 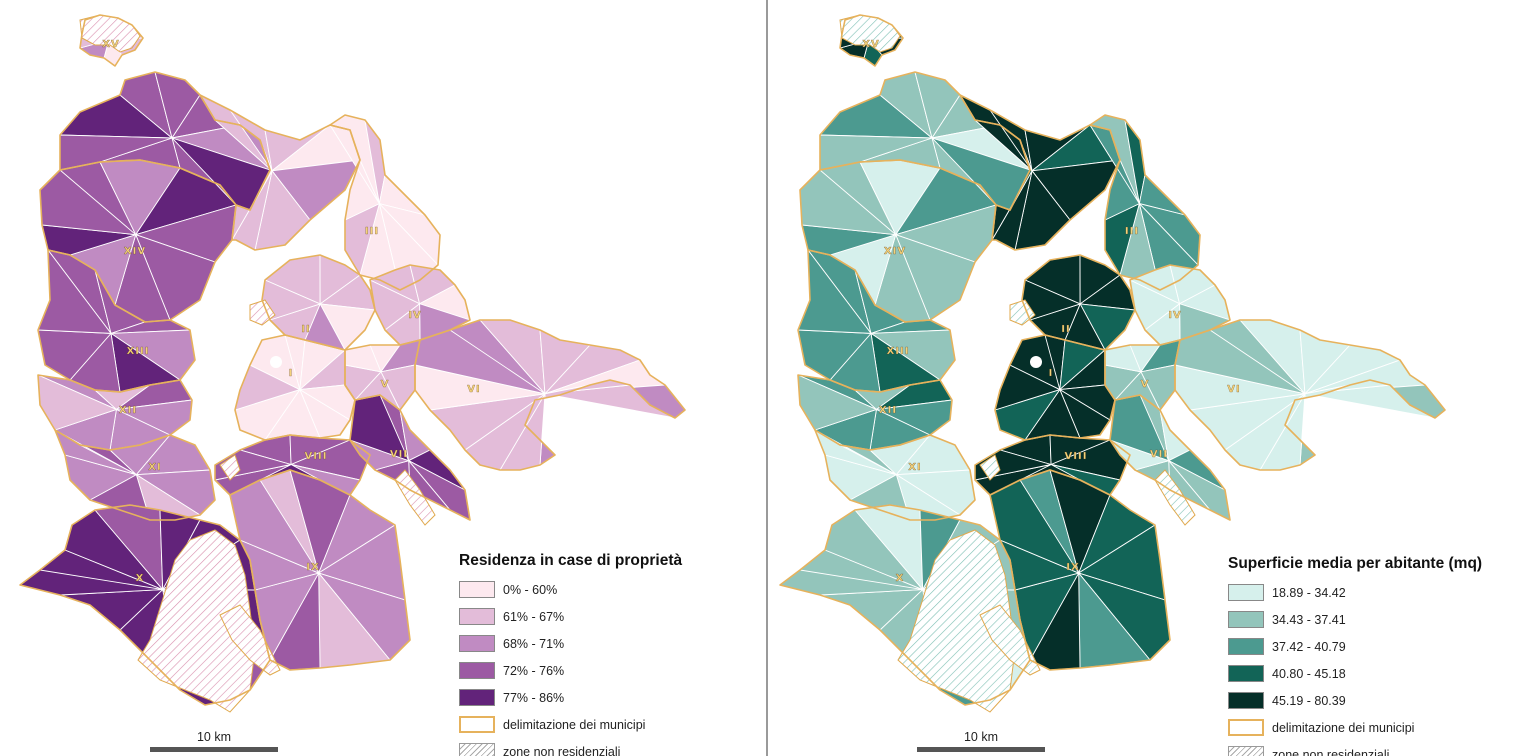 I want to click on legend-label-4: 40.80 - 45.18, so click(x=1309, y=673).